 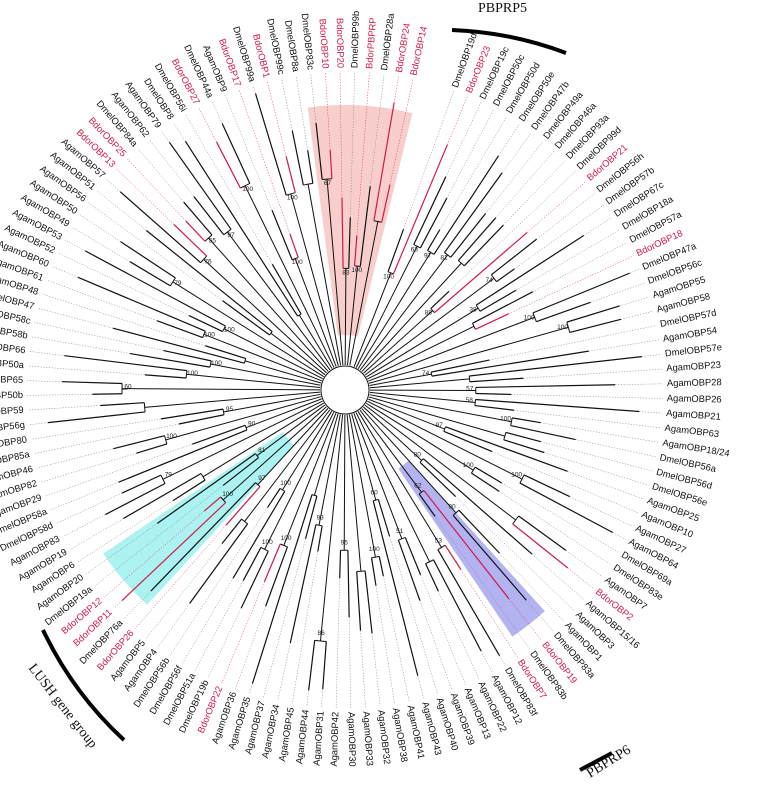 What do you see at coordinates (334, 739) in the screenshot?
I see `leaf-label: AgamOBP42` at bounding box center [334, 739].